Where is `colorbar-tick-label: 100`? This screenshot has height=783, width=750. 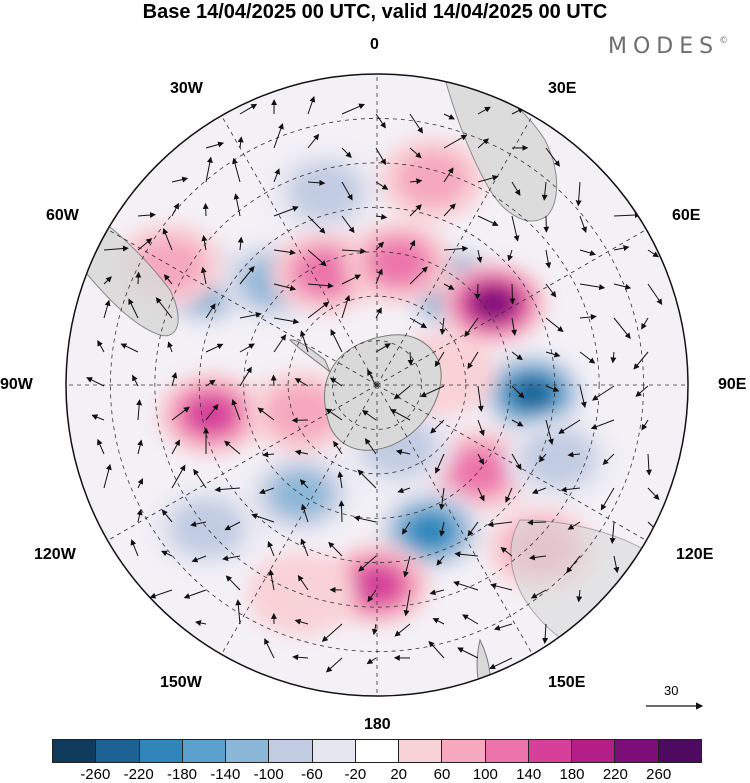 colorbar-tick-label: 100 is located at coordinates (485, 774).